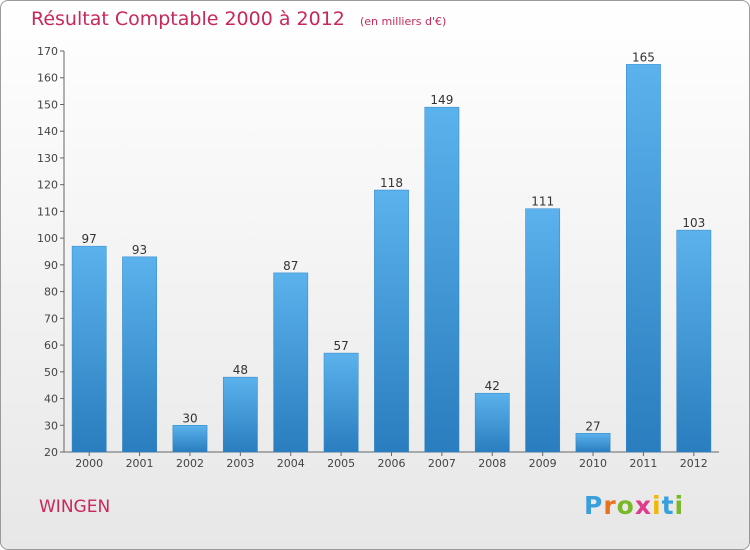  I want to click on y-tick-label: 100, so click(47, 238).